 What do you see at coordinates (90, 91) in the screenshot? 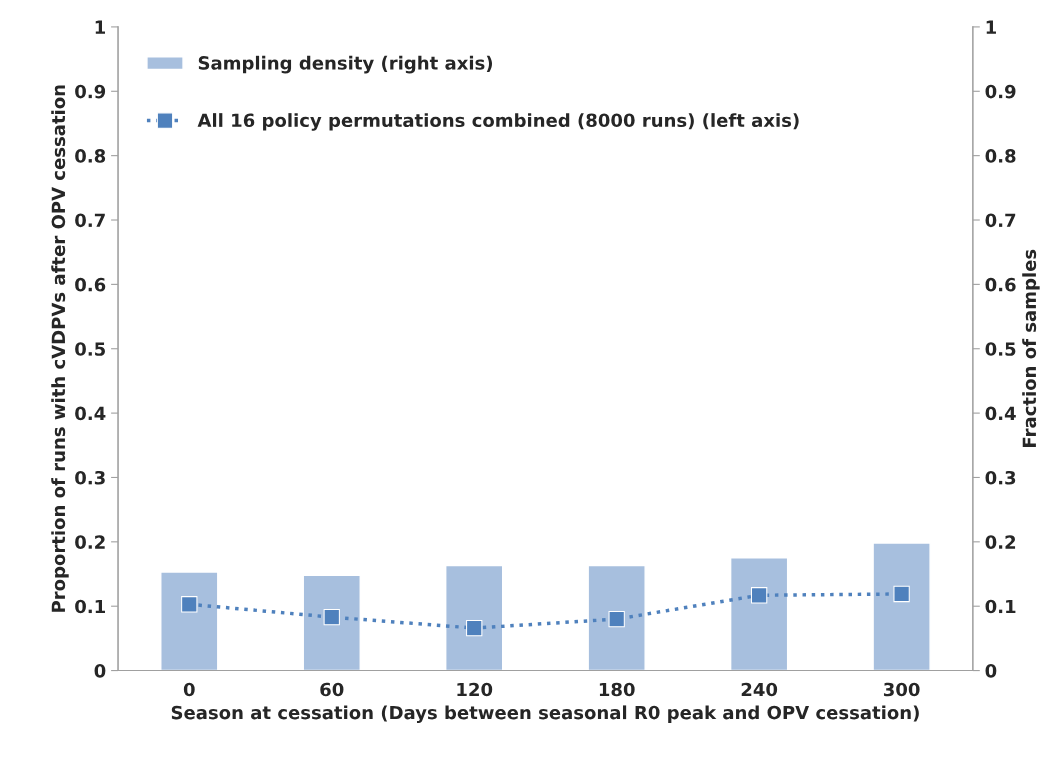
I see `y-tick-label: 0.9` at bounding box center [90, 91].